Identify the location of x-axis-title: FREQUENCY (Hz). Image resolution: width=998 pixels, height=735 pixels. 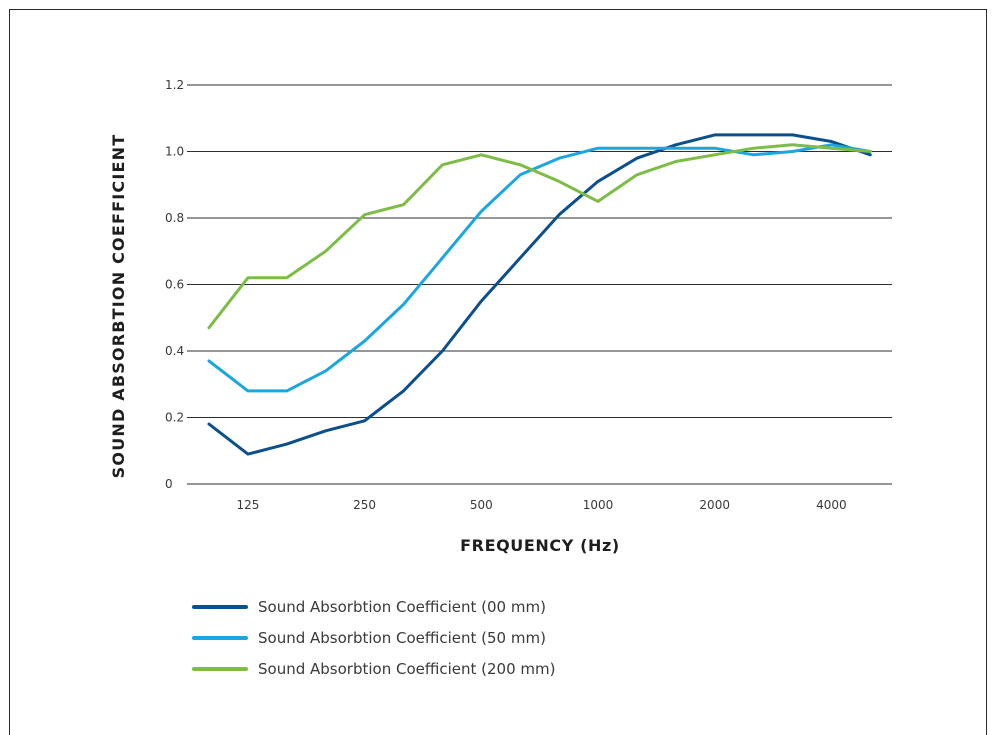
(540, 545).